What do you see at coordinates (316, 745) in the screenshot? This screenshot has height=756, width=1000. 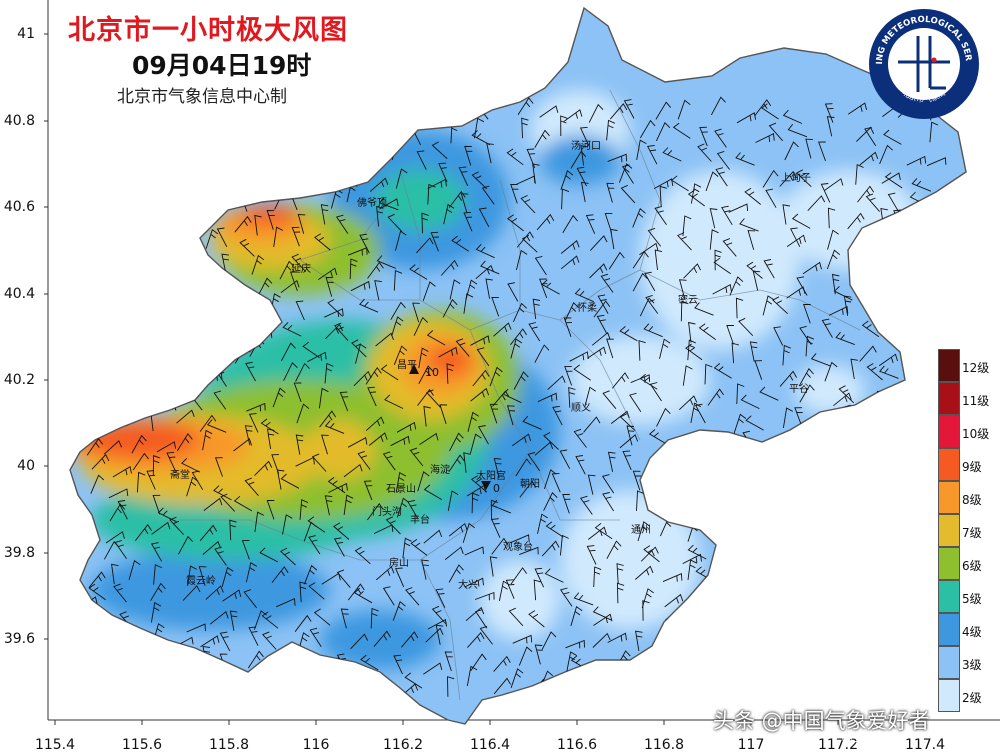 I see `x-tick-label: 116` at bounding box center [316, 745].